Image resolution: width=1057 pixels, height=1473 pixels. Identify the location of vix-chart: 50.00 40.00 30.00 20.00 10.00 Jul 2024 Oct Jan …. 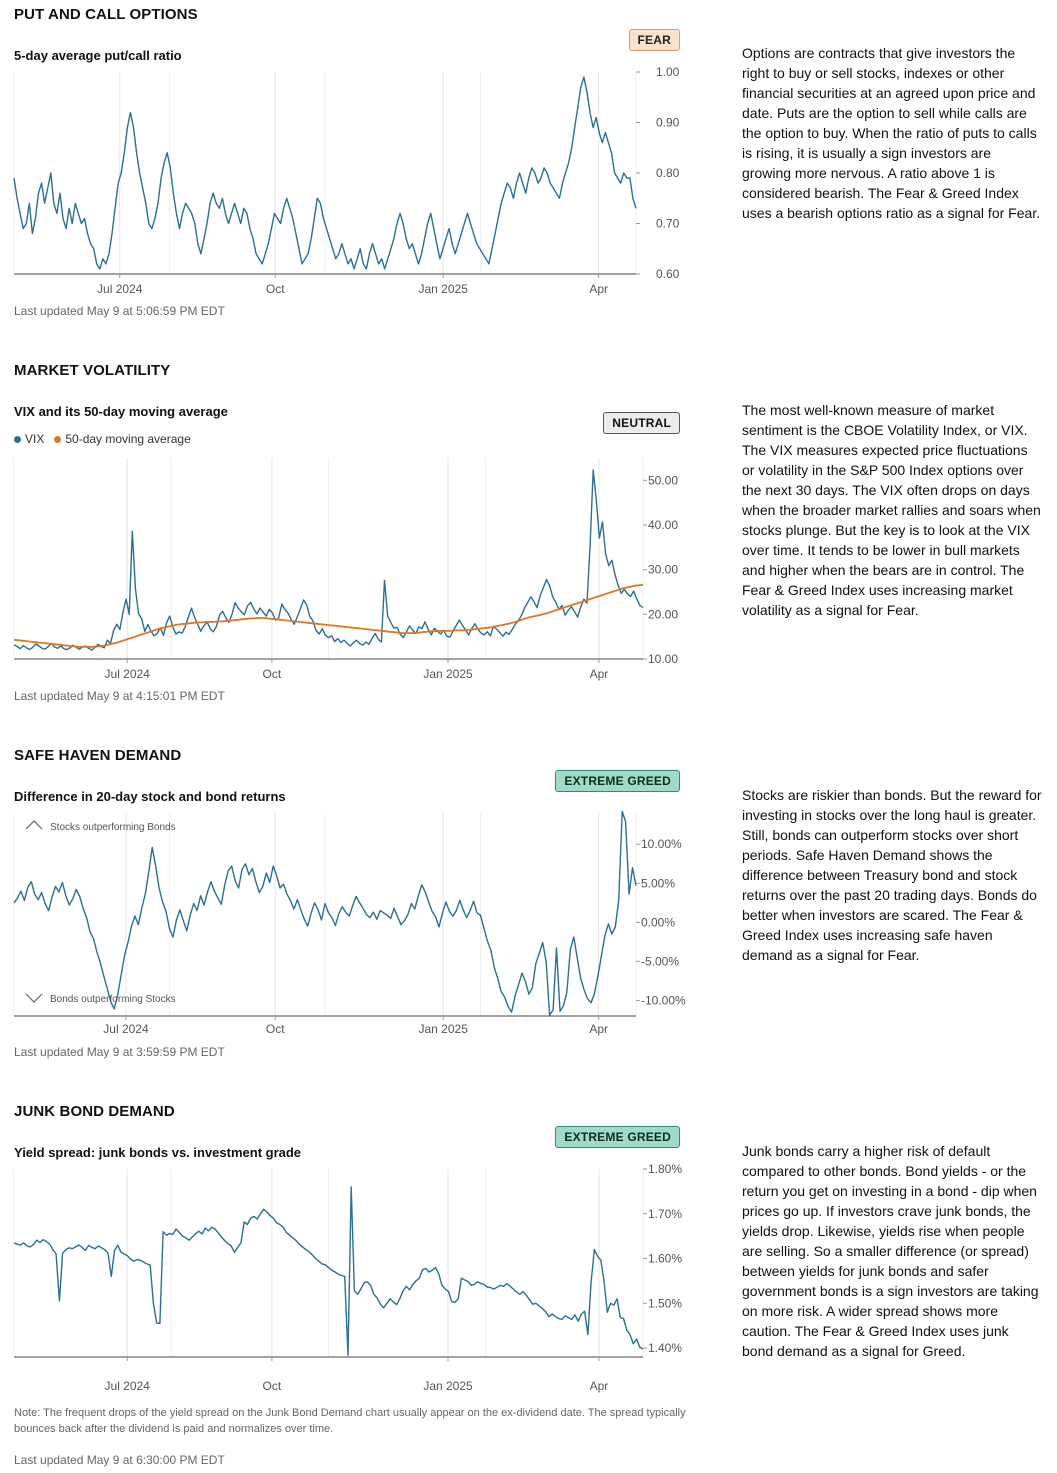
(345, 569).